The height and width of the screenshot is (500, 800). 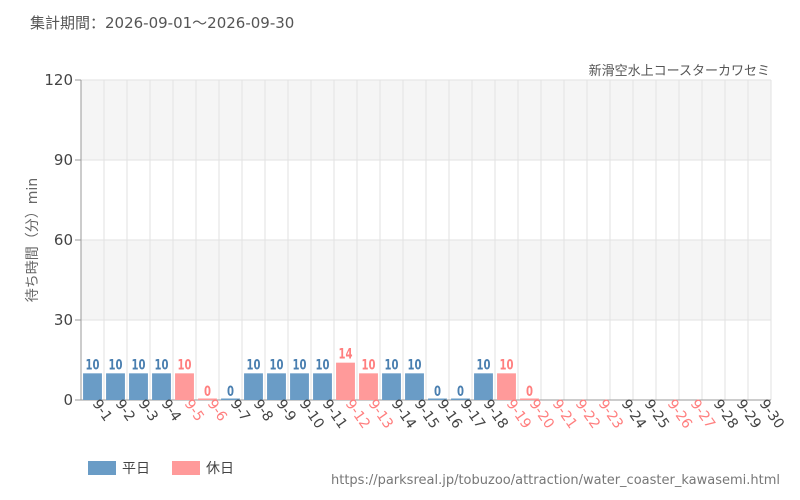 I want to click on x-tick-label: 9-24, so click(x=633, y=414).